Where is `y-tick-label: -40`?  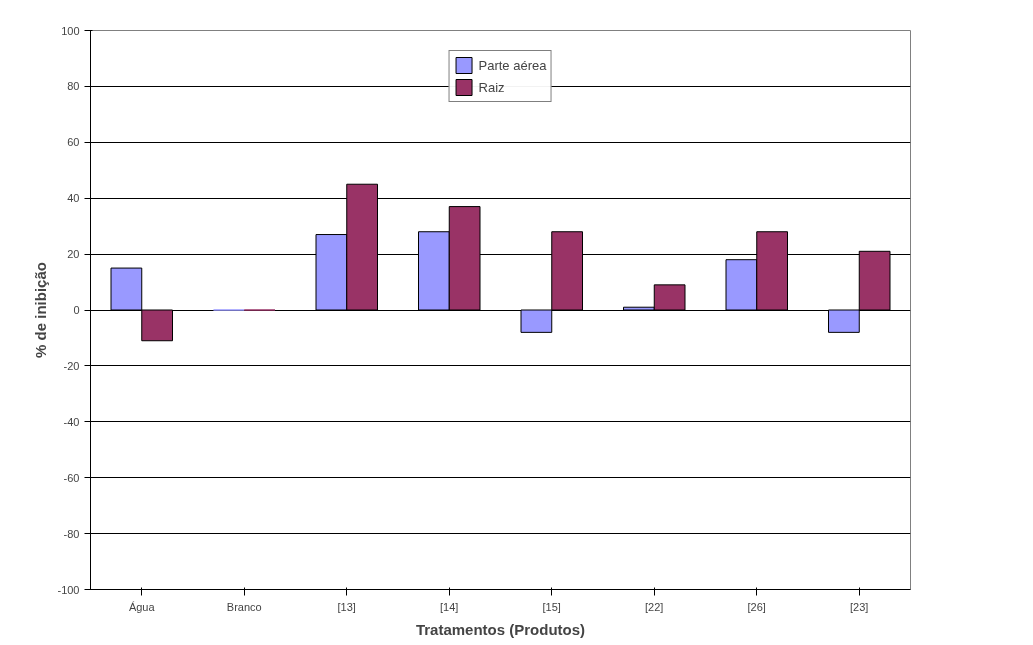 y-tick-label: -40 is located at coordinates (71, 421).